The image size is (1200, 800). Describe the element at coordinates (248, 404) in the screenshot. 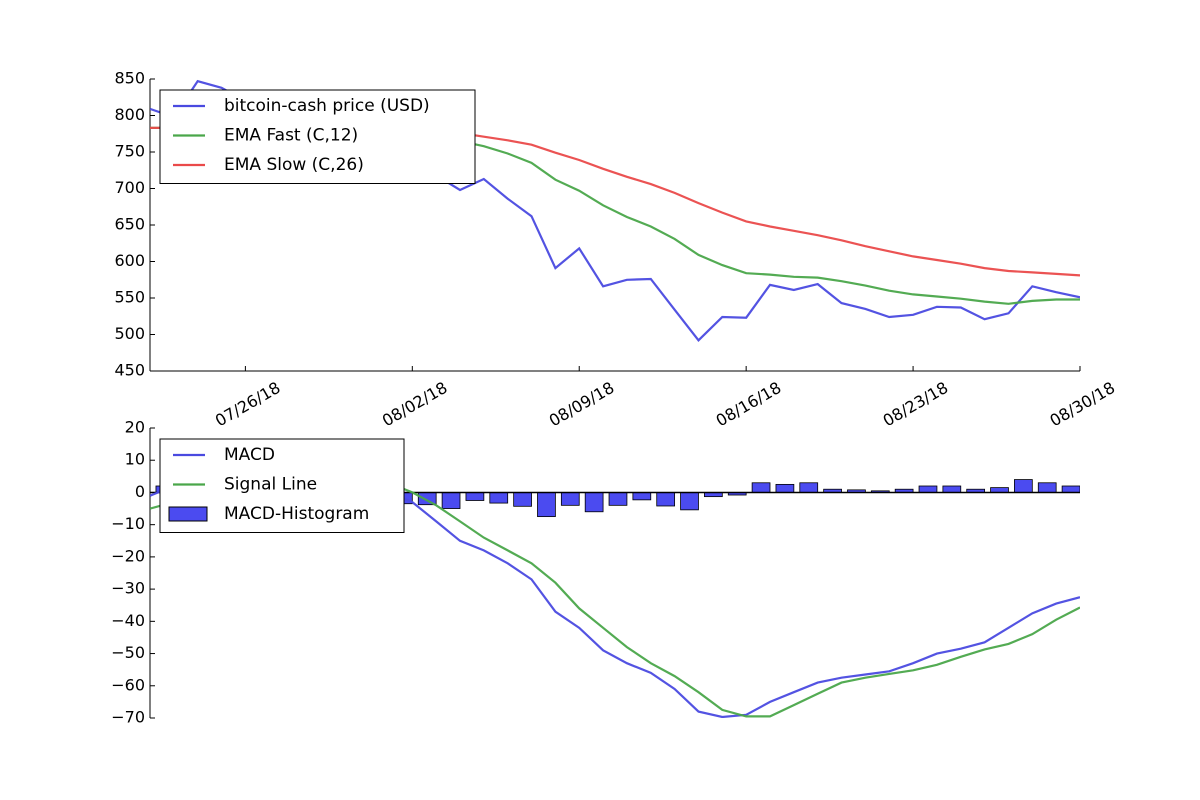

I see `x-tick-label: 07/26/18` at that location.